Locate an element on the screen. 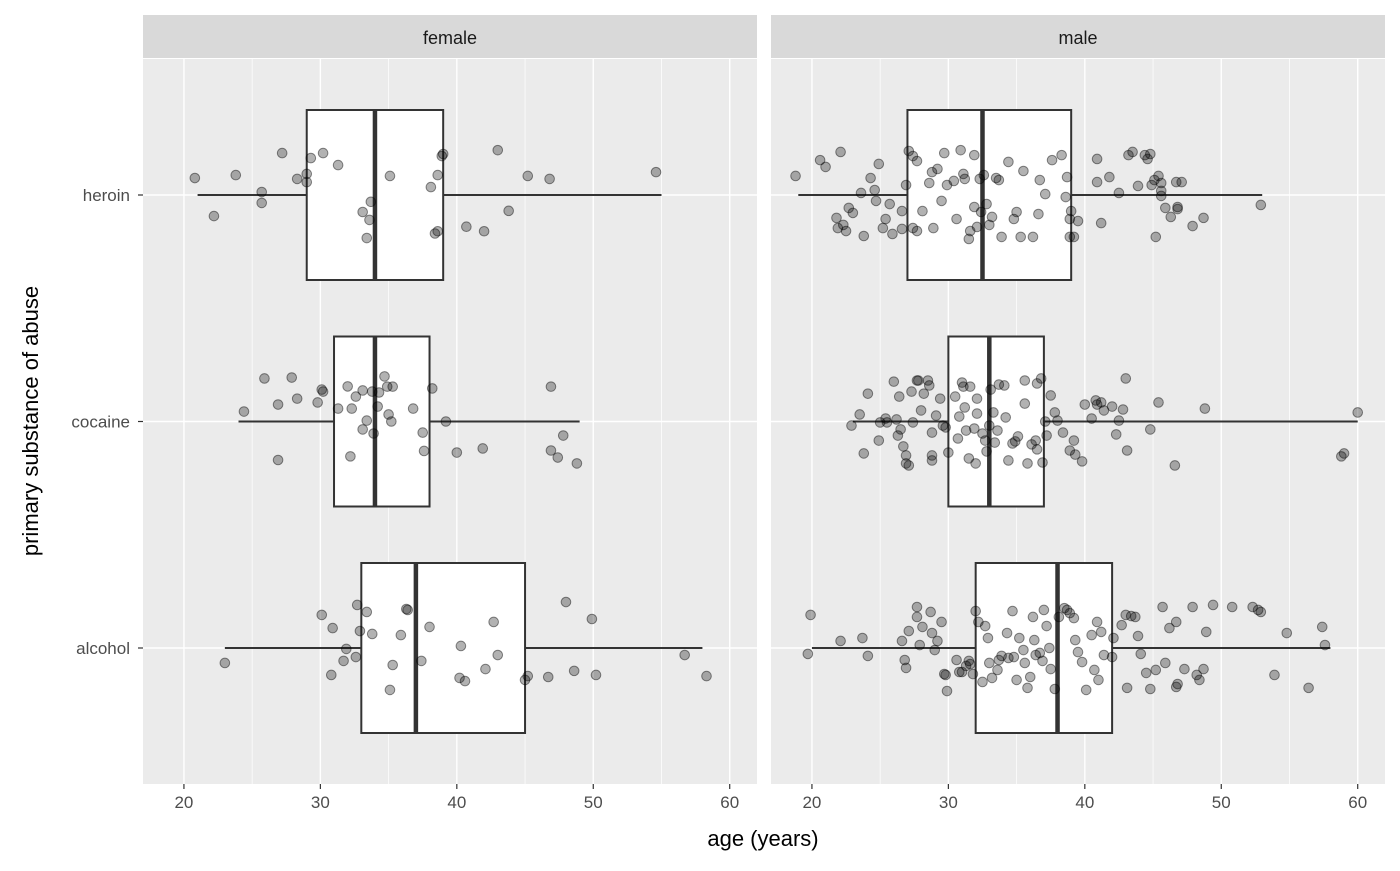  facet-strip is located at coordinates (1078, 36).